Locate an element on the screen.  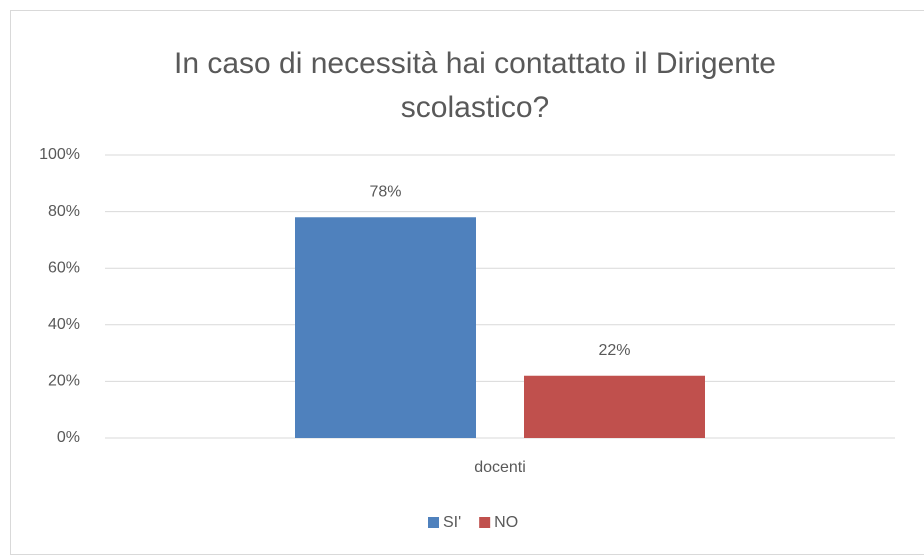
y-tick-label: 80% is located at coordinates (64, 211).